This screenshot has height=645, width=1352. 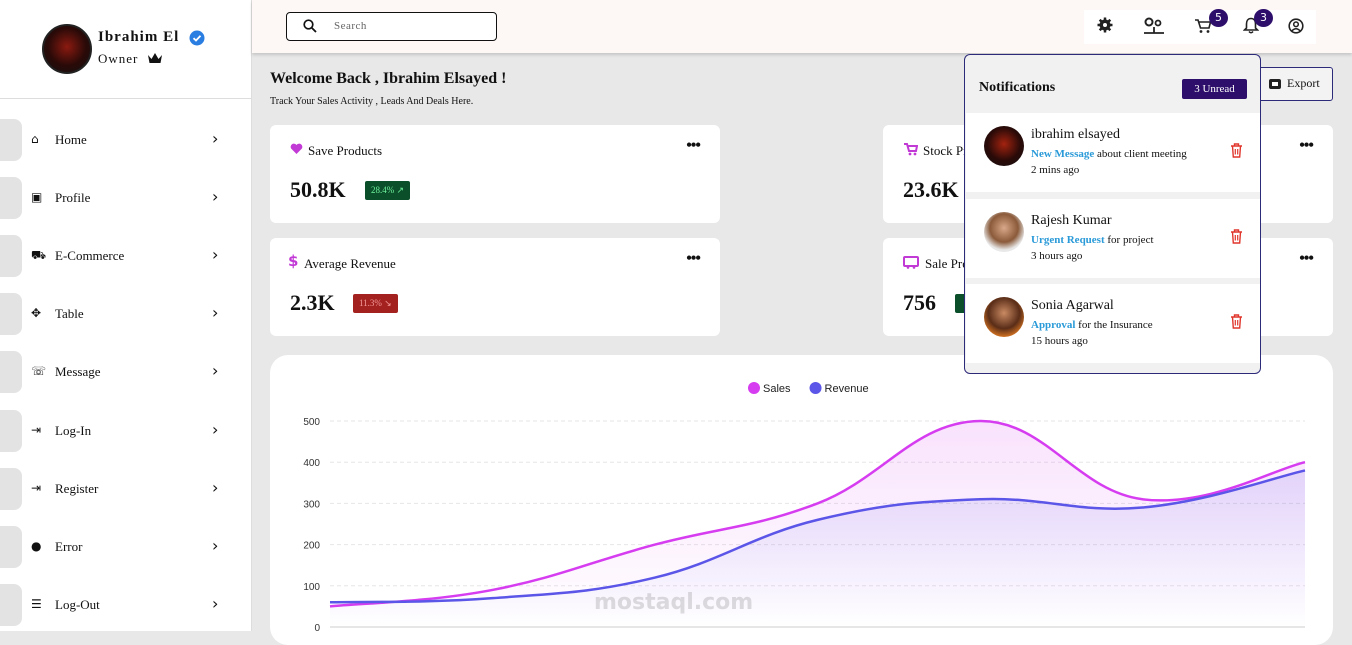 I want to click on profile-name: Ibrahim El, so click(x=139, y=37).